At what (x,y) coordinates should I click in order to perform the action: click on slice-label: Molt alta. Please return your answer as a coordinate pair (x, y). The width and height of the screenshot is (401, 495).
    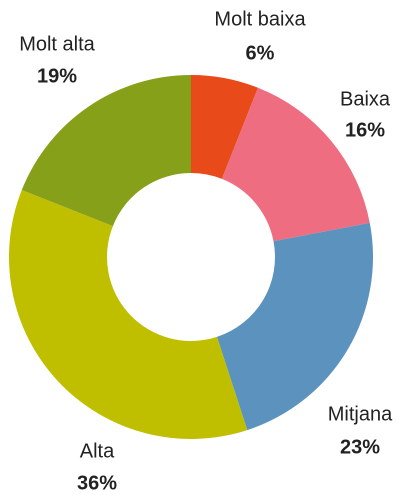
    Looking at the image, I should click on (57, 44).